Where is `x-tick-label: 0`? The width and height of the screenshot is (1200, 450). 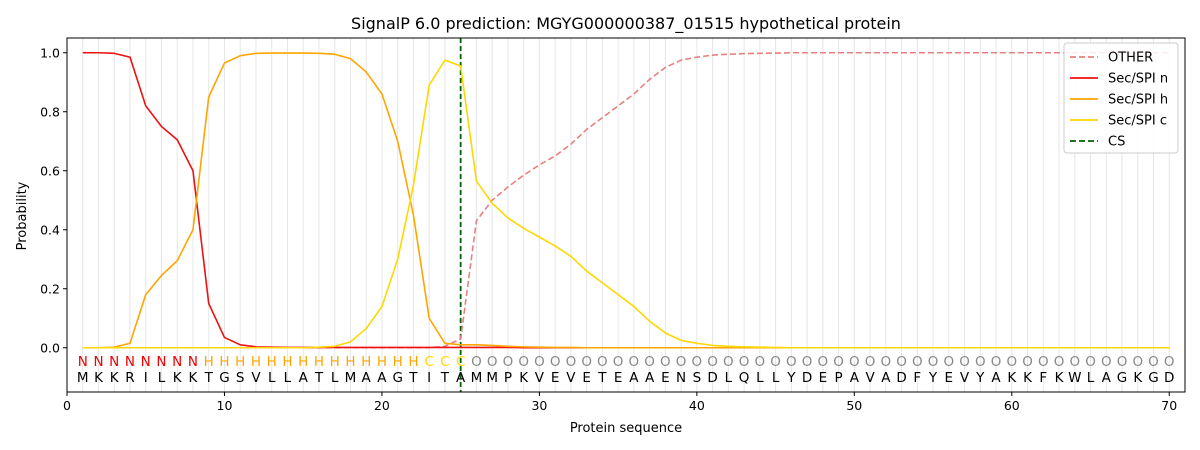
x-tick-label: 0 is located at coordinates (67, 405).